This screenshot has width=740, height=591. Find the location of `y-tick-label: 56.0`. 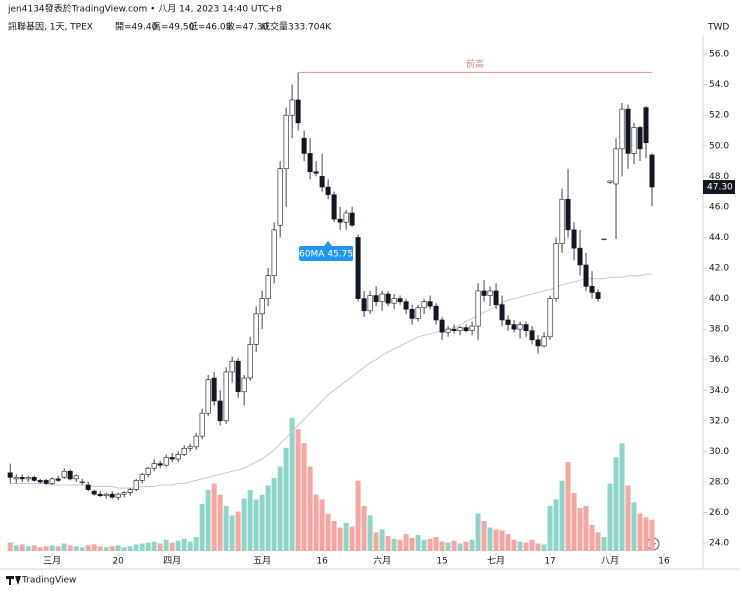

y-tick-label: 56.0 is located at coordinates (719, 55).